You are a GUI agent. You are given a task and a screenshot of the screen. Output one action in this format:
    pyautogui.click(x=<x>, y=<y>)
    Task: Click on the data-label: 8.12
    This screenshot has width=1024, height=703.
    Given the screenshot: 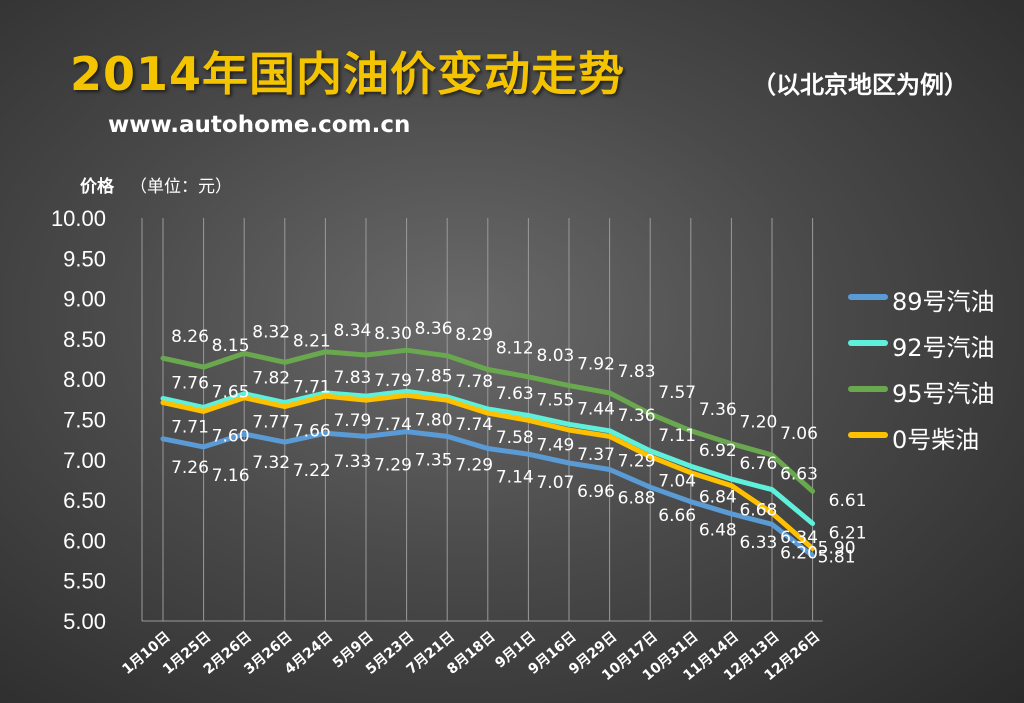 What is the action you would take?
    pyautogui.click(x=515, y=349)
    